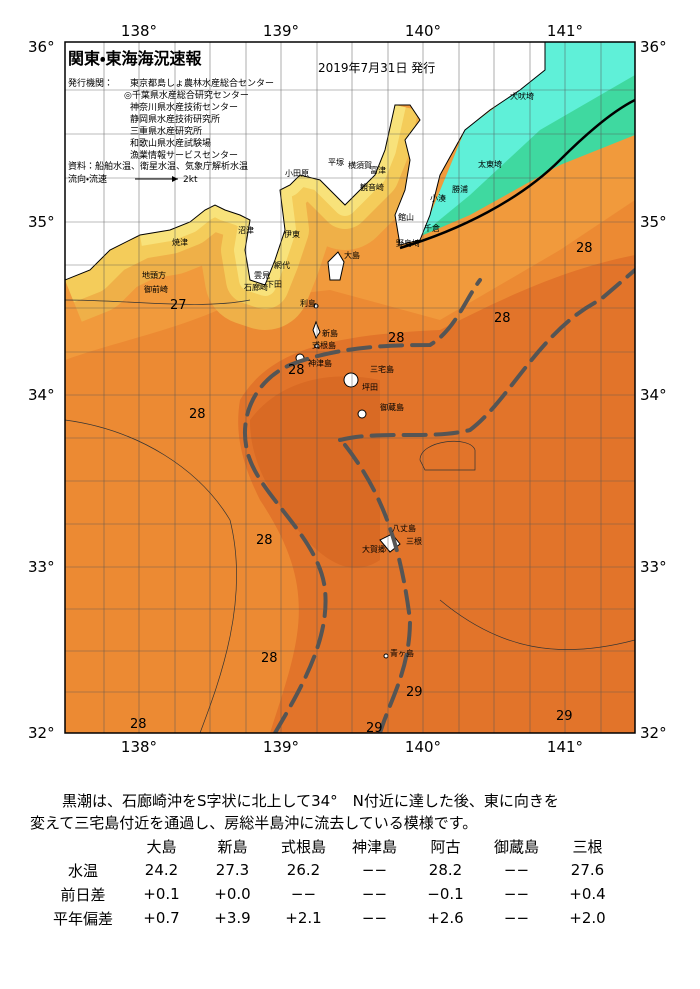  I want to click on place: 利島, so click(308, 303).